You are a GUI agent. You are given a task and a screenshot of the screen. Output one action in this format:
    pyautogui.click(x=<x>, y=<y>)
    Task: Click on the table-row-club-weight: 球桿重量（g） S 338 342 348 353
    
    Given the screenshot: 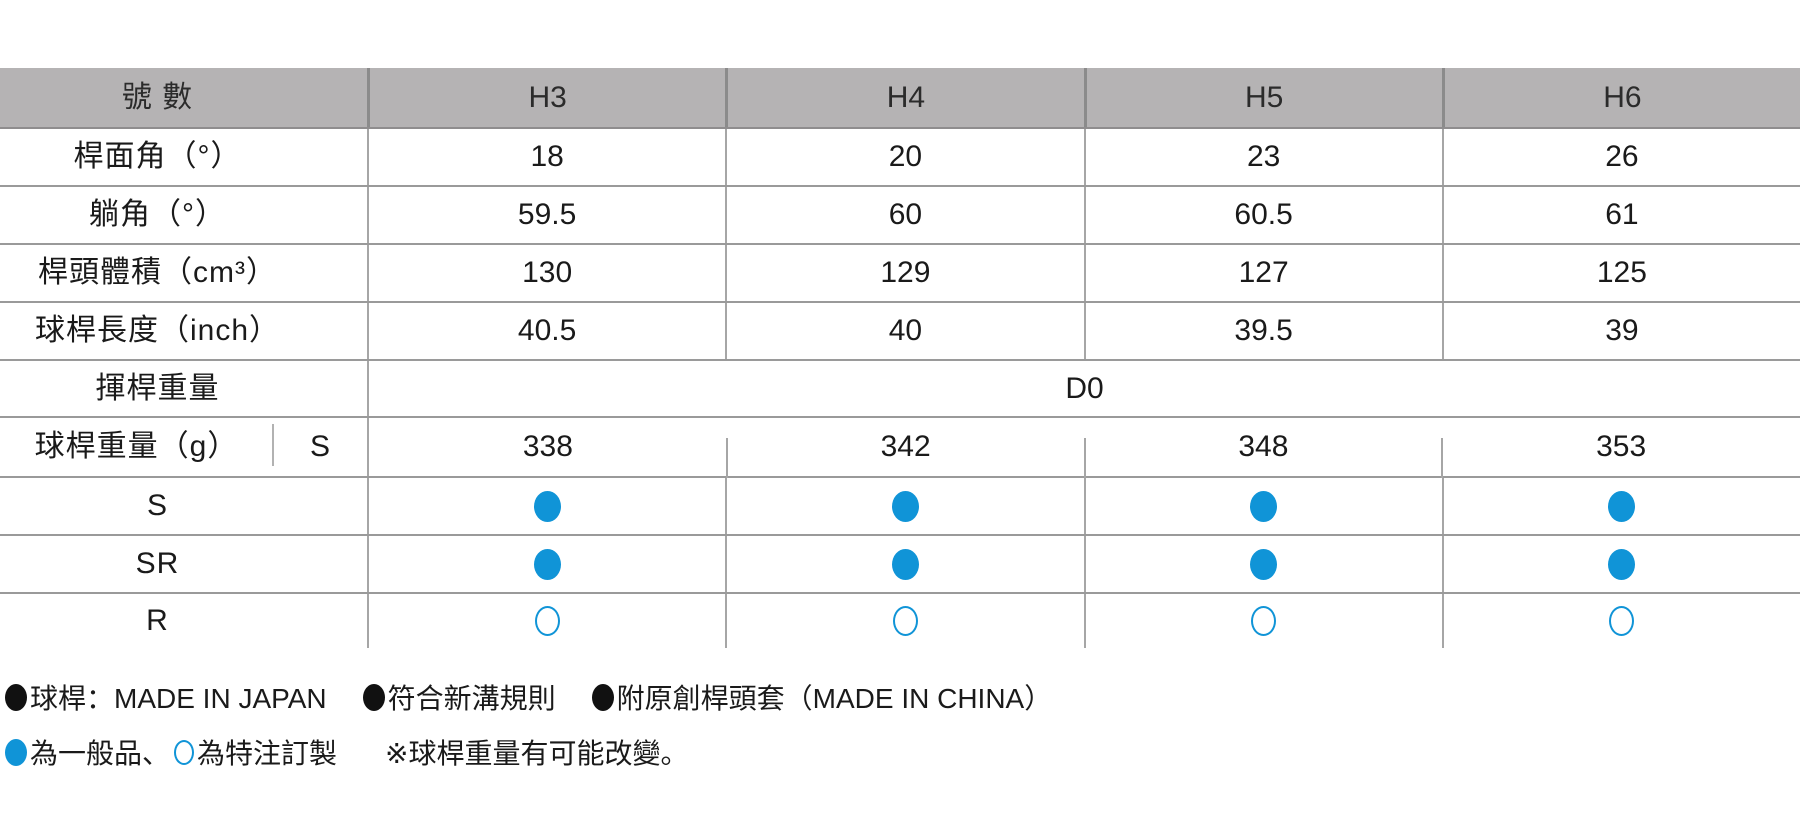 What is the action you would take?
    pyautogui.click(x=900, y=448)
    